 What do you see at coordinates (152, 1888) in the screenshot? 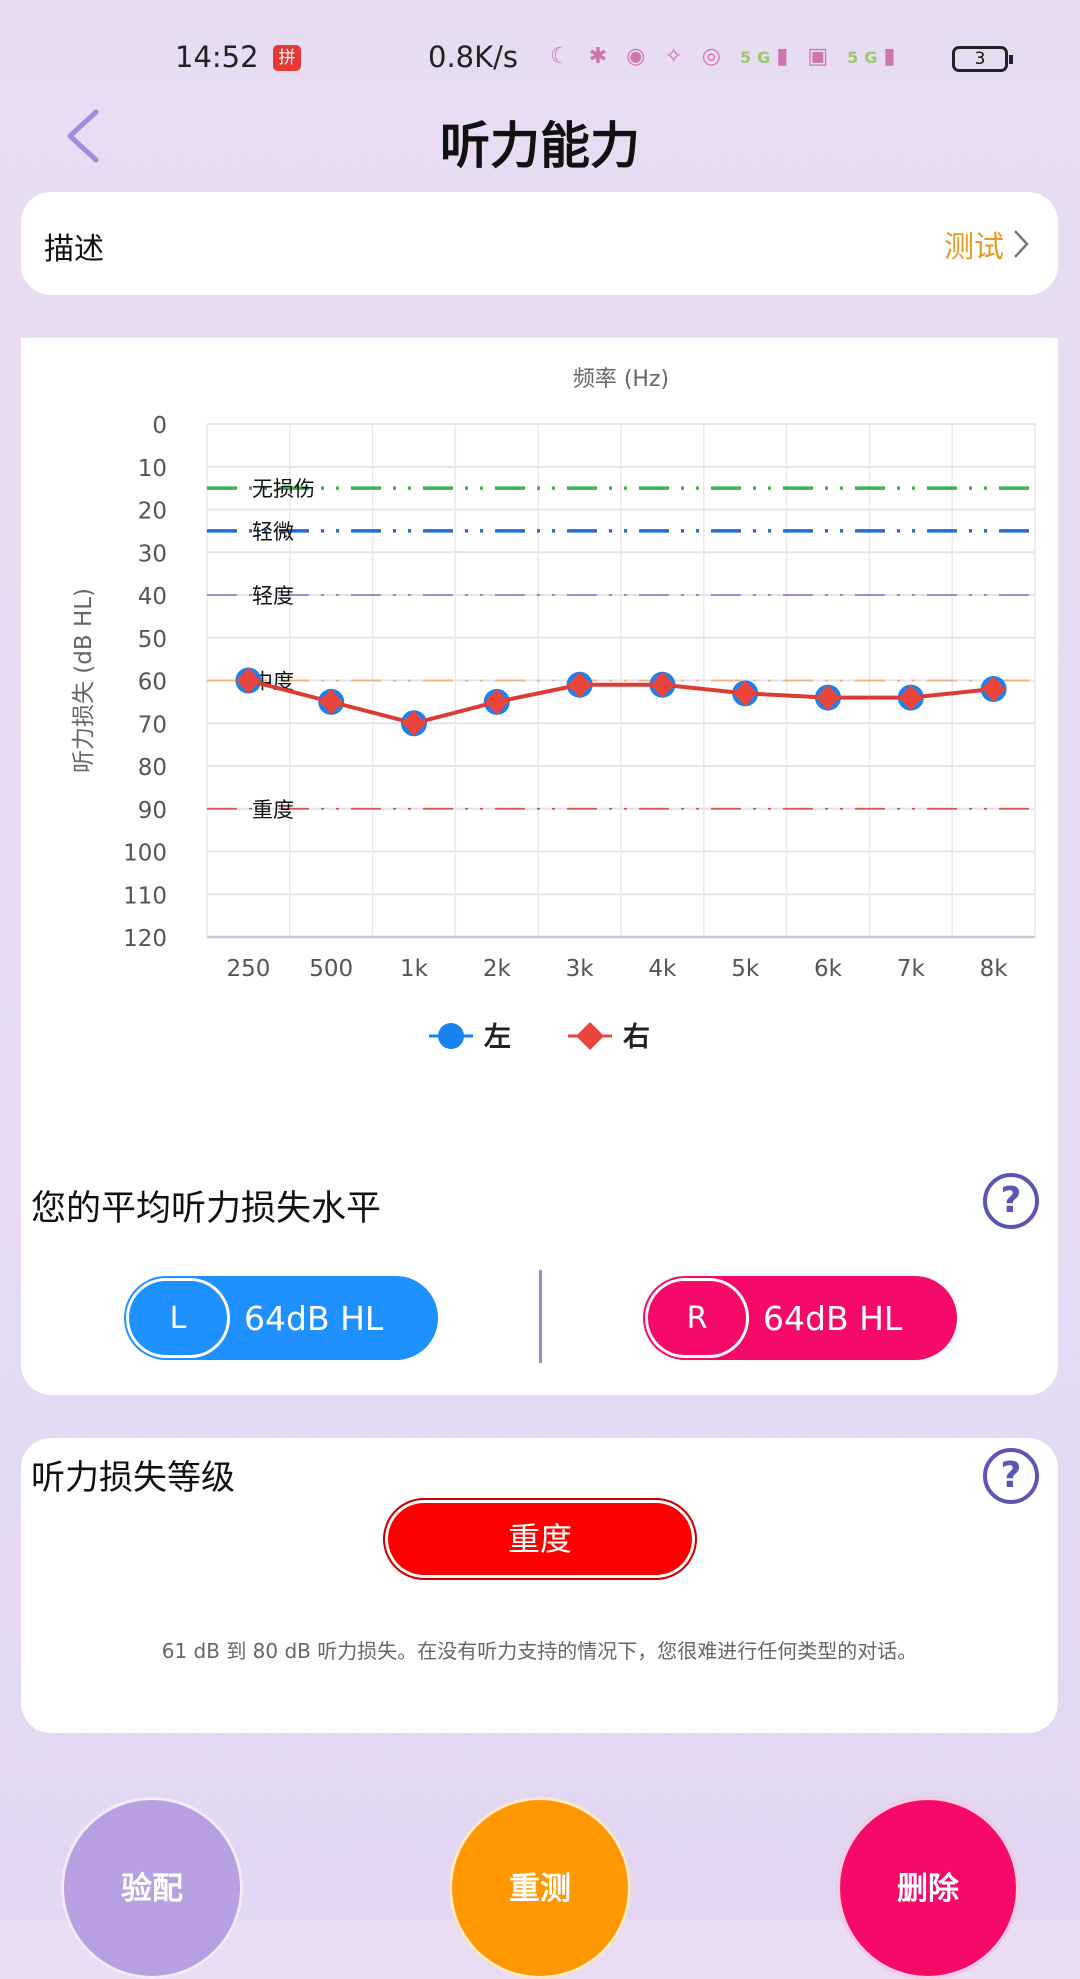
I see `fitting-button: 验配` at bounding box center [152, 1888].